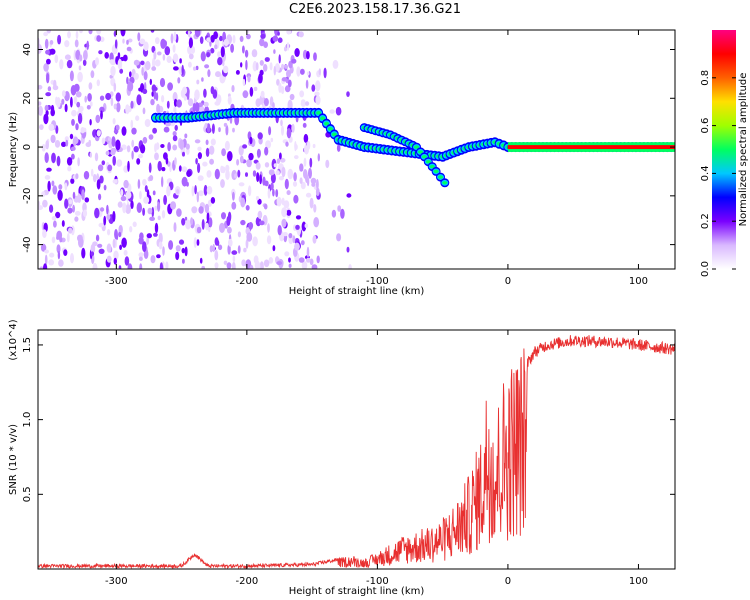 This screenshot has height=600, width=750. What do you see at coordinates (705, 173) in the screenshot?
I see `colorbar-tick-label: 0.4` at bounding box center [705, 173].